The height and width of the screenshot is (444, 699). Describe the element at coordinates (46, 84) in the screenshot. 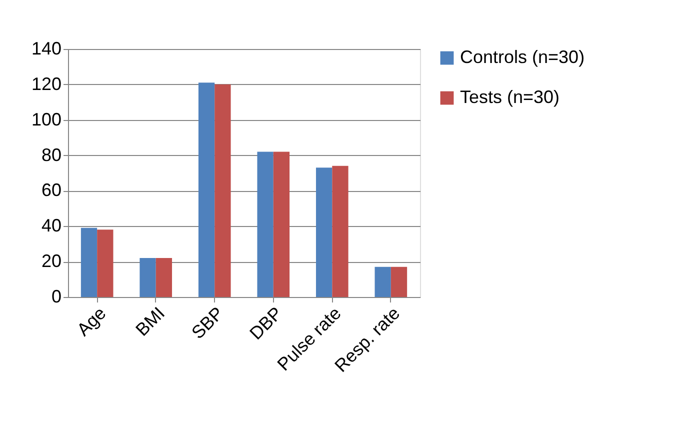

I see `y-tick-label: 120` at that location.